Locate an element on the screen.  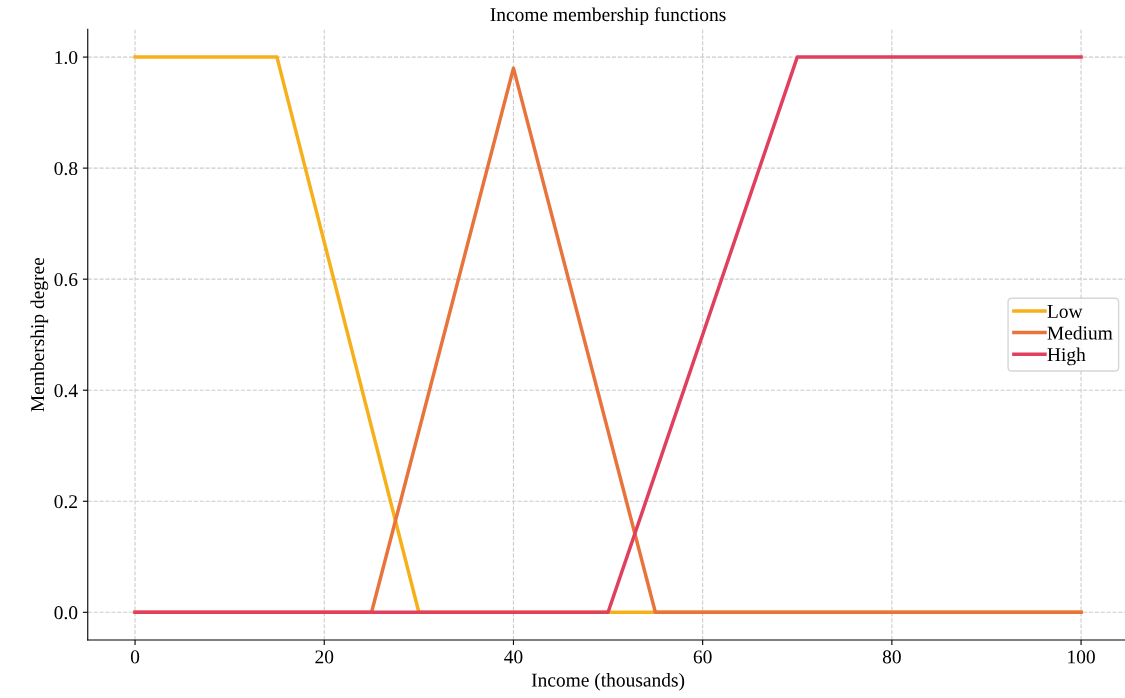
chart-title: Income membership functions is located at coordinates (608, 16).